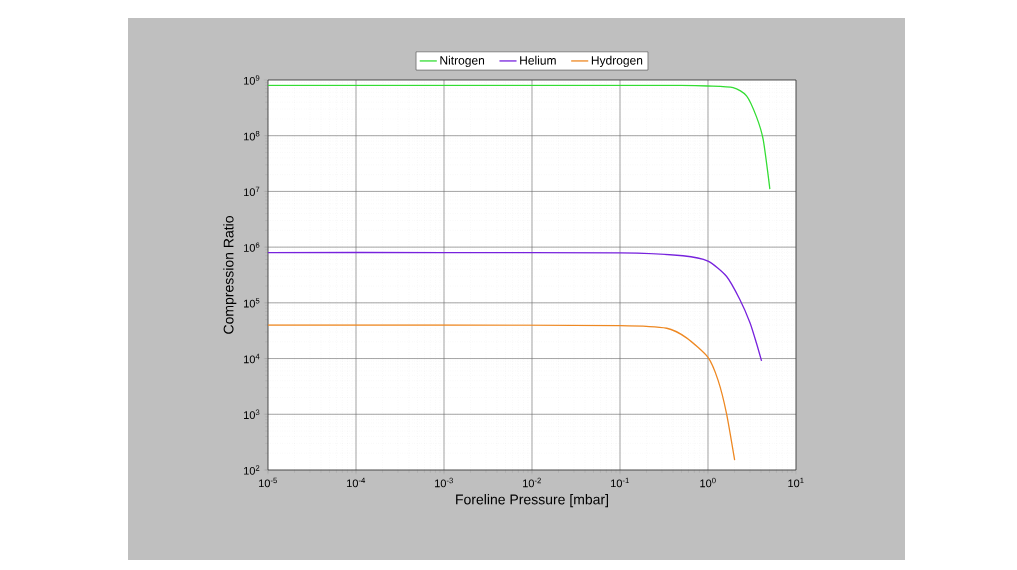 This screenshot has height=570, width=1017. What do you see at coordinates (538, 60) in the screenshot?
I see `legend-label: Helium` at bounding box center [538, 60].